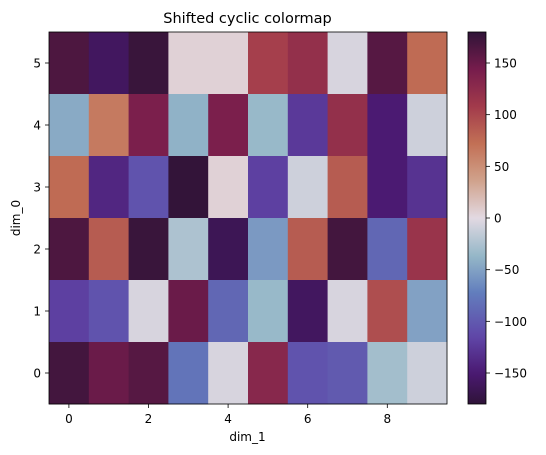 The height and width of the screenshot is (455, 546). Describe the element at coordinates (228, 419) in the screenshot. I see `x-tick-label: 4` at that location.